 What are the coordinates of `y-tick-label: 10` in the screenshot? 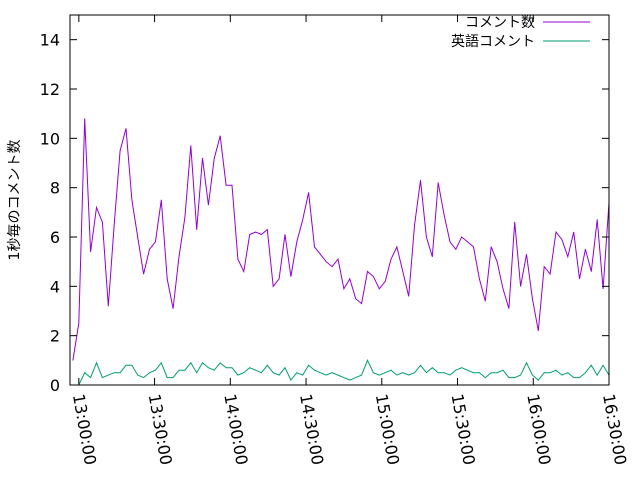 It's located at (50, 138).